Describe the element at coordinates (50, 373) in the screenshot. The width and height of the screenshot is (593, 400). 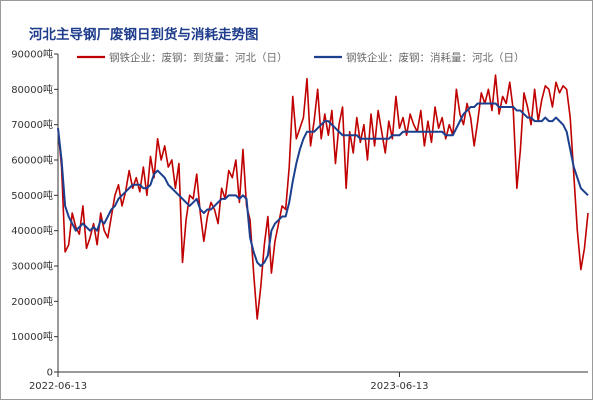
I see `y-tick-label: 0` at that location.